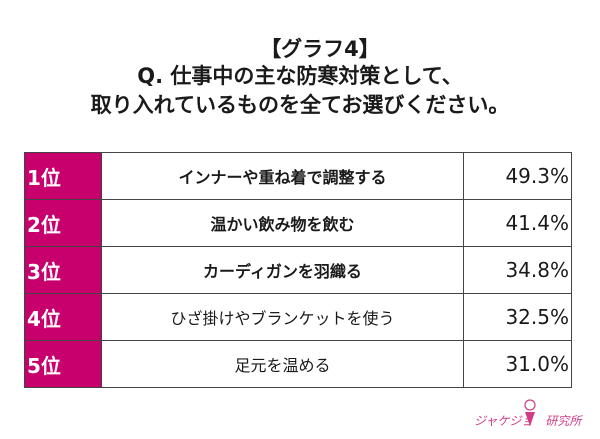  I want to click on item-cell: 足元を温める, so click(282, 364).